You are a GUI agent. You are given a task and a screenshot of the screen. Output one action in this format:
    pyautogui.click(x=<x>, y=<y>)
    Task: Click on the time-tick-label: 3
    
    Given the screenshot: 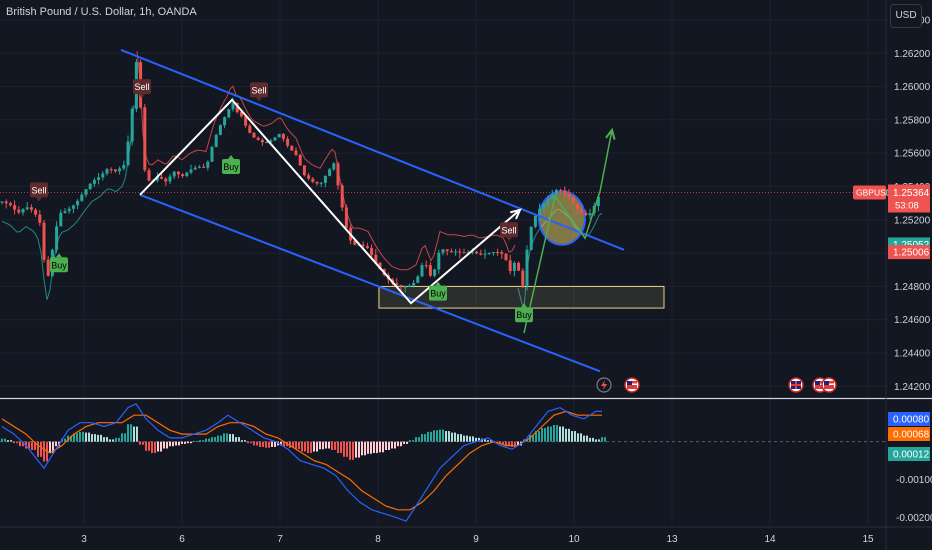 What is the action you would take?
    pyautogui.click(x=84, y=539)
    